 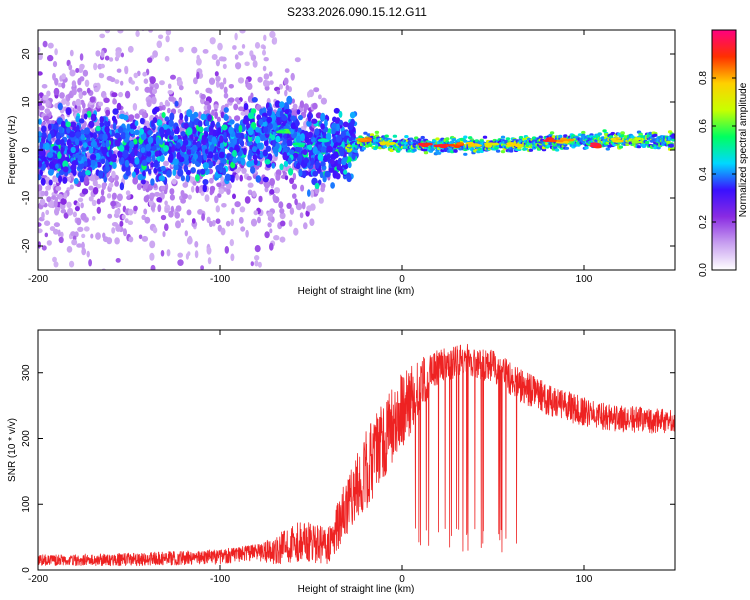 What do you see at coordinates (220, 579) in the screenshot?
I see `snr-x-tick-label: -100` at bounding box center [220, 579].